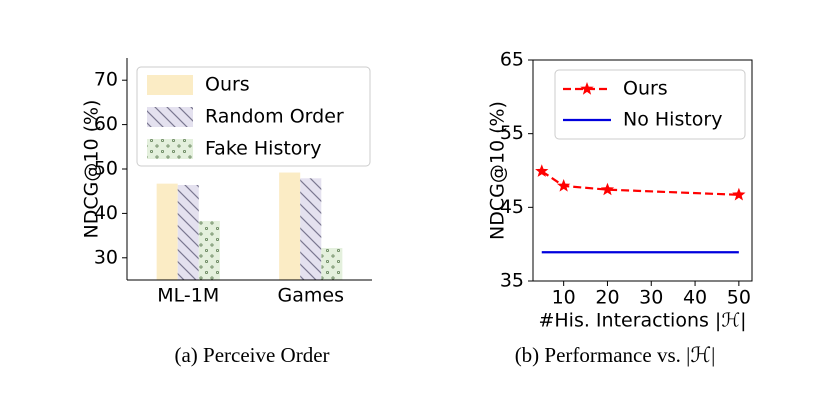 The height and width of the screenshot is (412, 817). I want to click on x-tick-label: 10, so click(564, 298).